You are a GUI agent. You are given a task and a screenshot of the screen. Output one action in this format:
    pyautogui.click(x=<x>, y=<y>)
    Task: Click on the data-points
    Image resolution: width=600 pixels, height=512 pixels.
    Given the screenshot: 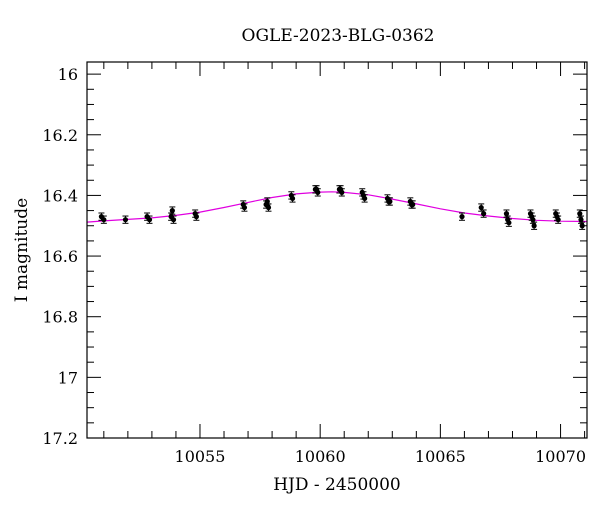 What is the action you would take?
    pyautogui.click(x=342, y=207)
    